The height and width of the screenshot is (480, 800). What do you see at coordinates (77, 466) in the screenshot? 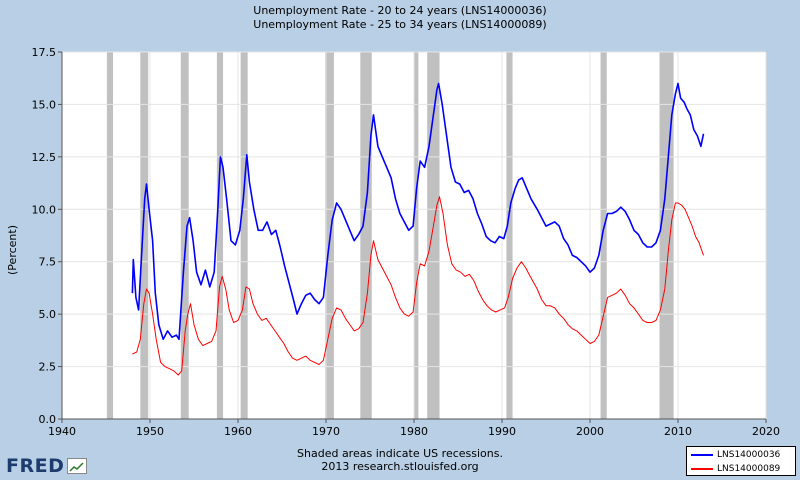
I see `chart-line-icon` at bounding box center [77, 466].